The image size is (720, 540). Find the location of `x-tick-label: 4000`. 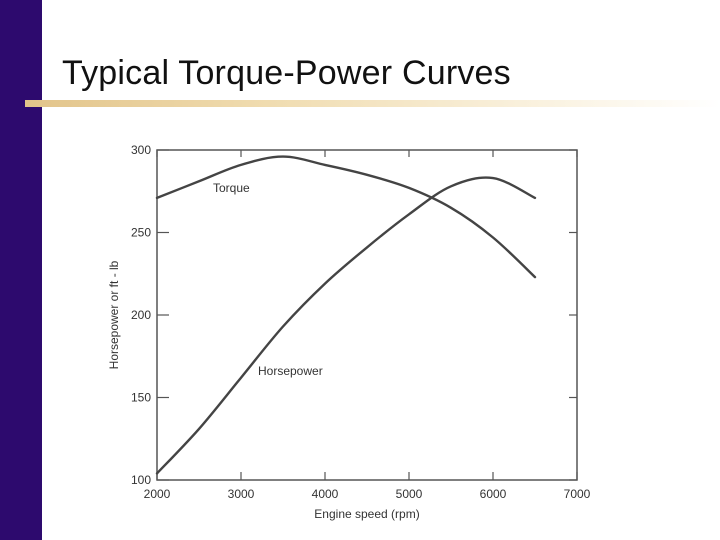

x-tick-label: 4000 is located at coordinates (325, 494).